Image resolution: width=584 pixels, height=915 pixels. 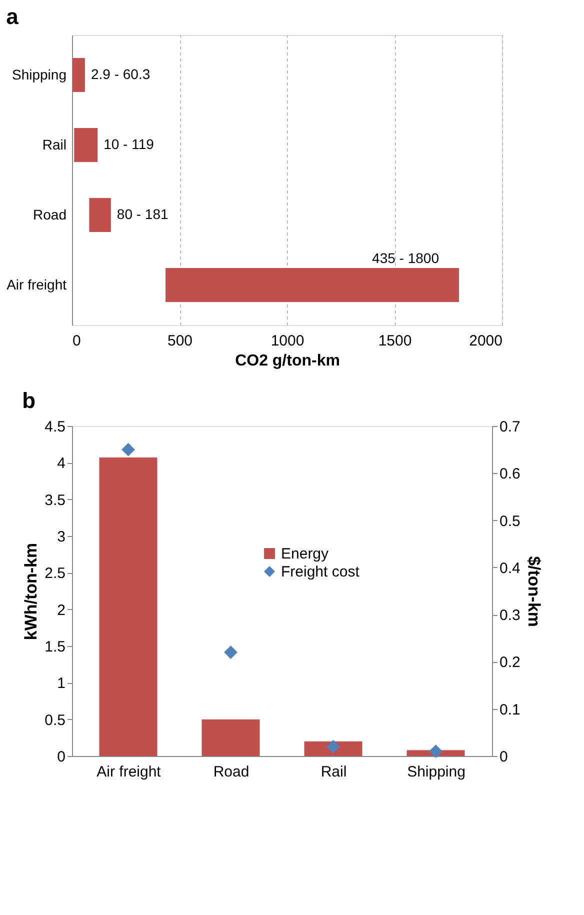 I want to click on x-tick-label: Rail, so click(x=333, y=772).